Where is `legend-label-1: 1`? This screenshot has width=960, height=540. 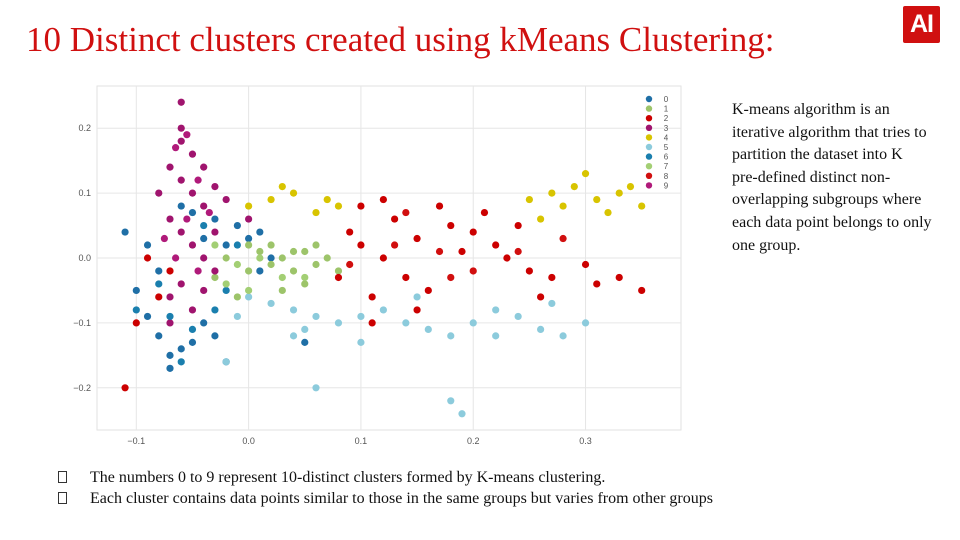
legend-label-1: 1 is located at coordinates (666, 109).